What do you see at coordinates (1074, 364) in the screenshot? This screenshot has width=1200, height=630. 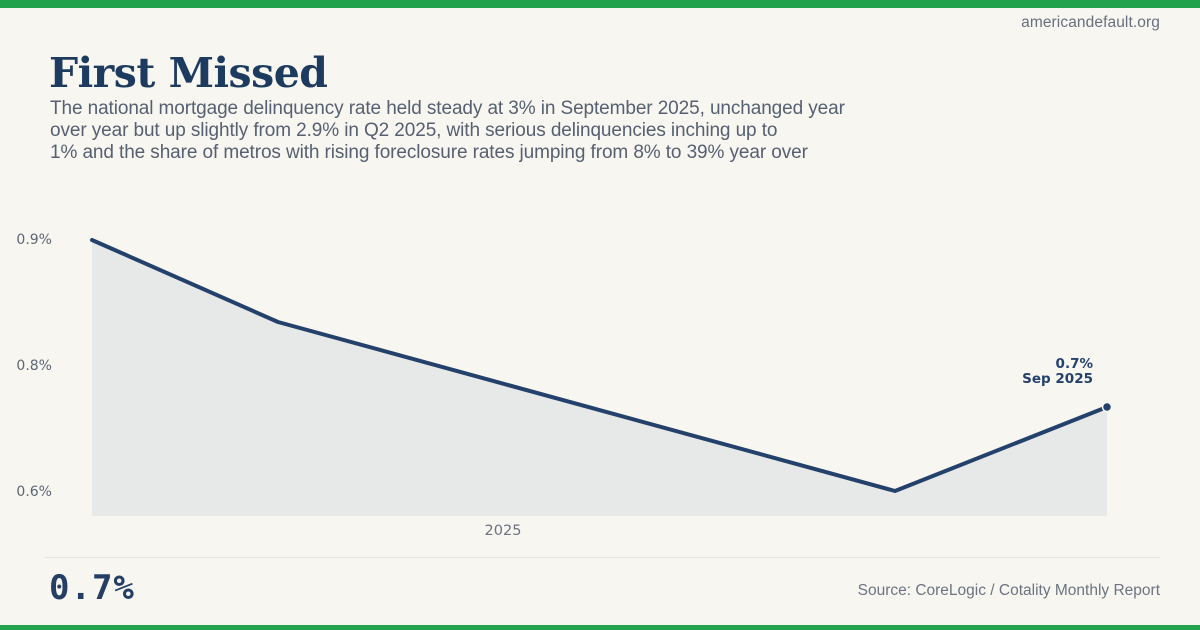 I see `annotation-value: 0.7%` at bounding box center [1074, 364].